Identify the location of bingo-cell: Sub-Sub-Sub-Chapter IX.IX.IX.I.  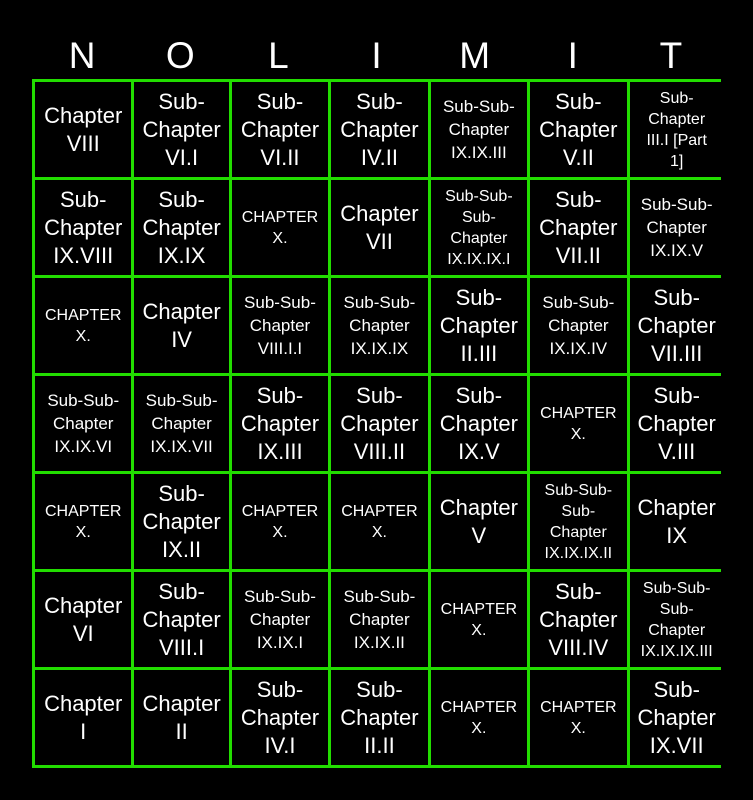
(479, 227).